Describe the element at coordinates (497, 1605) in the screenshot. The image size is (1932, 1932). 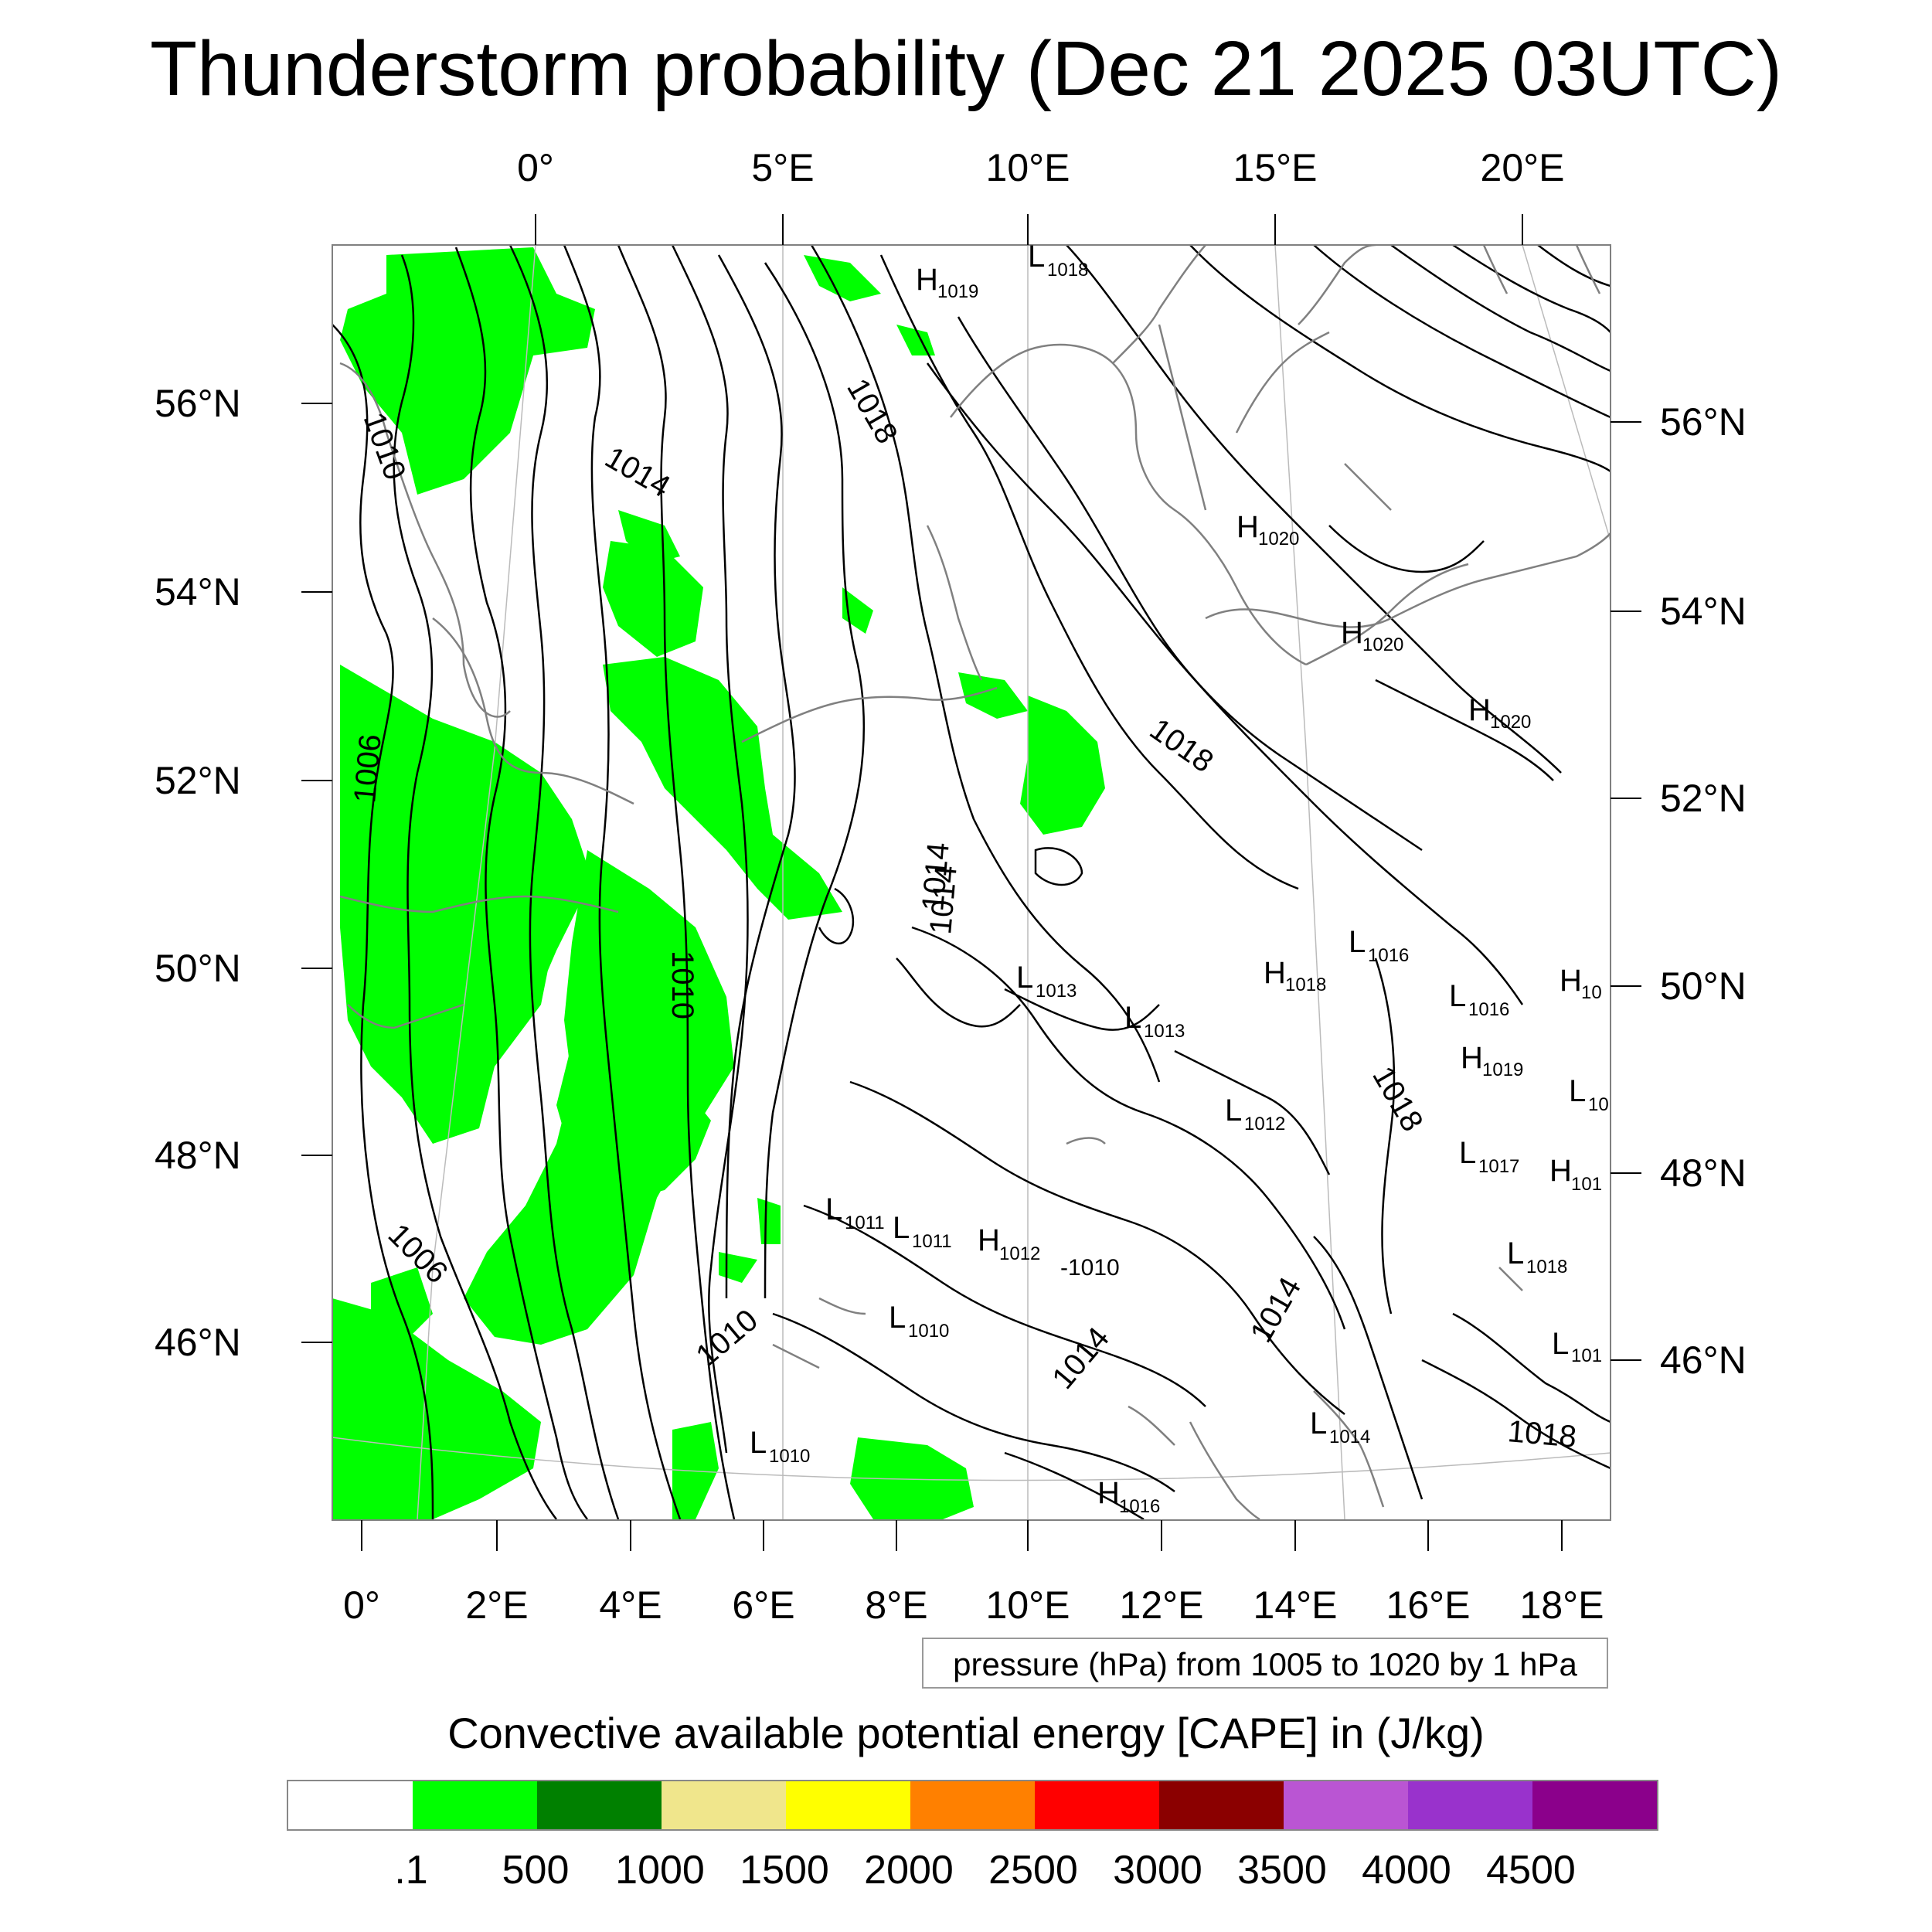
I see `bottom-lon-label: 2°E` at that location.